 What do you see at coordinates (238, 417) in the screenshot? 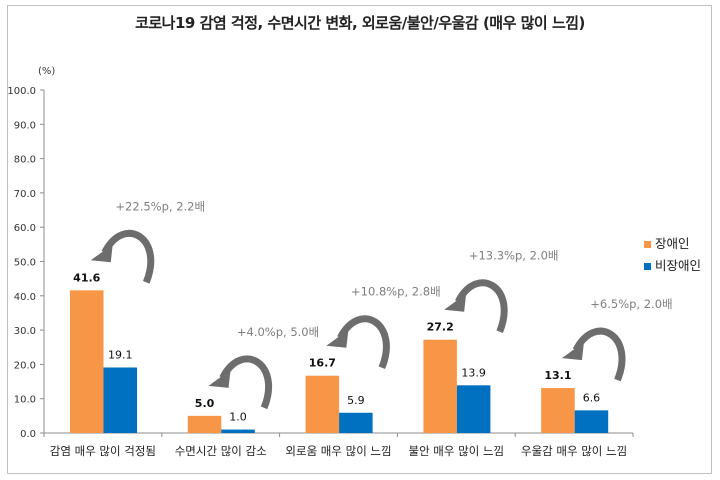
I see `data-label: 1.0` at bounding box center [238, 417].